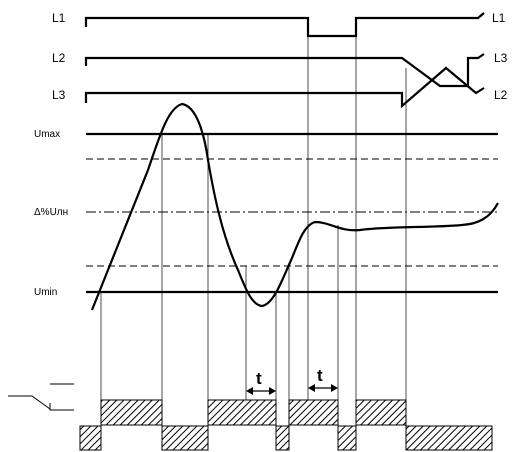 This screenshot has height=452, width=512. I want to click on phase-line-l3, so click(284, 87).